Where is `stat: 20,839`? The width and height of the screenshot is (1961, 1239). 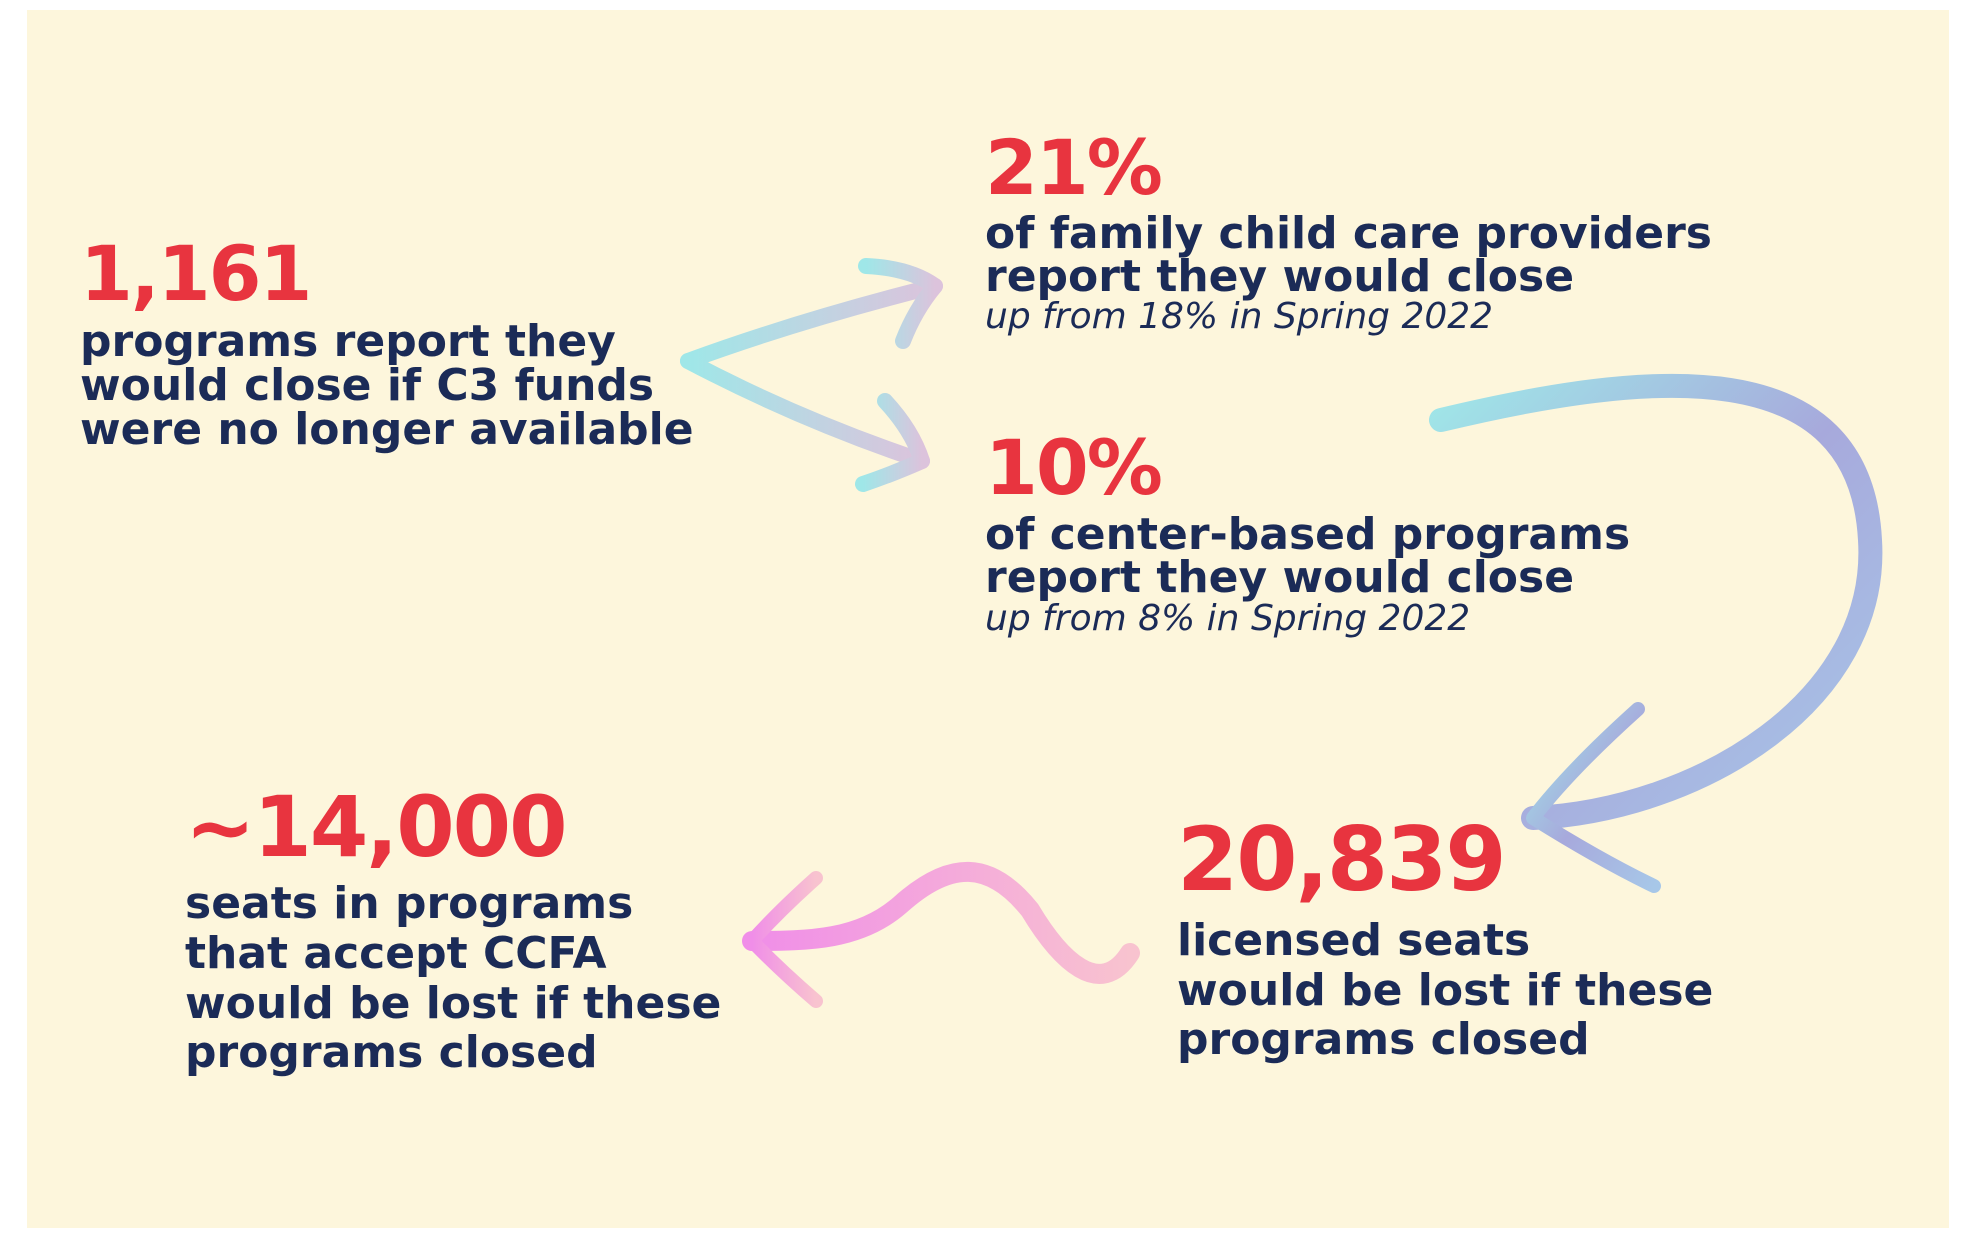
stat: 20,839 is located at coordinates (1341, 859).